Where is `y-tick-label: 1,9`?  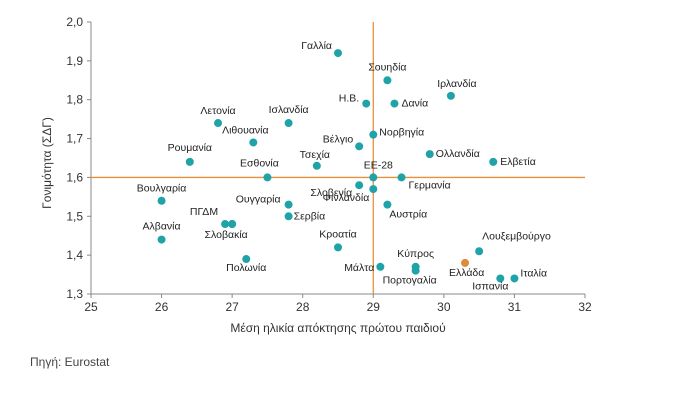
y-tick-label: 1,9 is located at coordinates (74, 61).